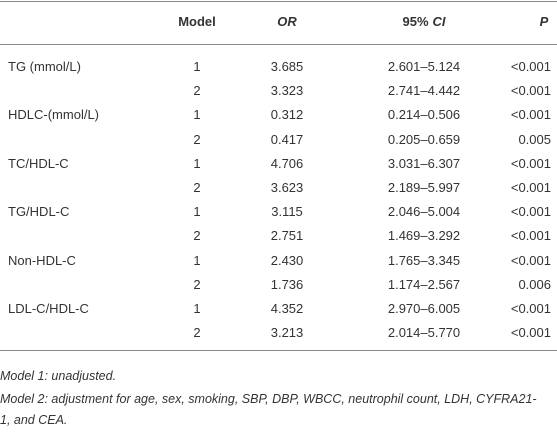 Image resolution: width=557 pixels, height=444 pixels. What do you see at coordinates (278, 1) in the screenshot?
I see `top-rule` at bounding box center [278, 1].